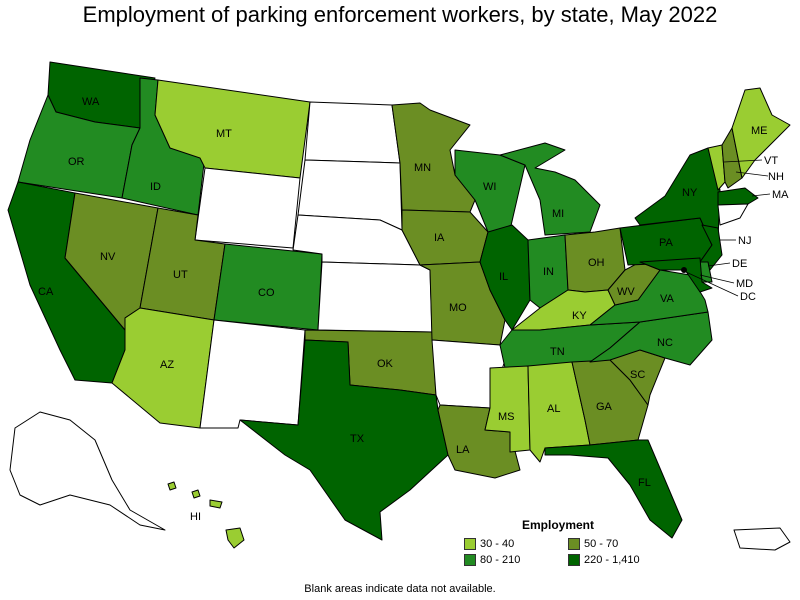  What do you see at coordinates (252, 374) in the screenshot?
I see `state-NM` at bounding box center [252, 374].